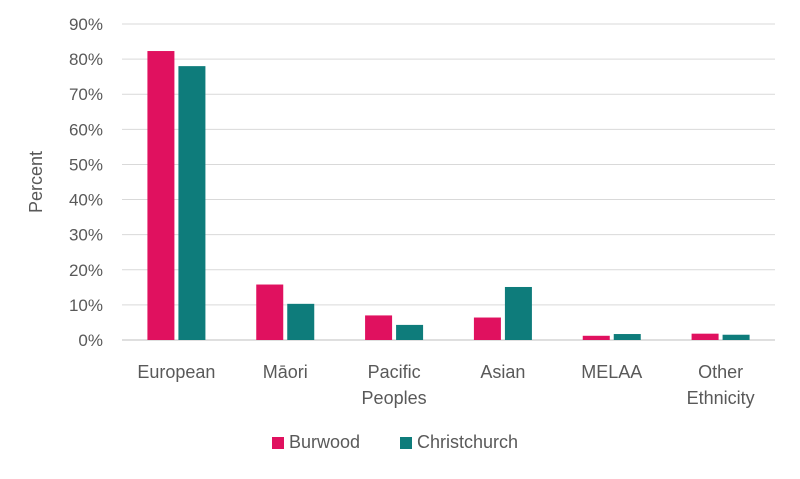  I want to click on x-category-label: Asian, so click(502, 372).